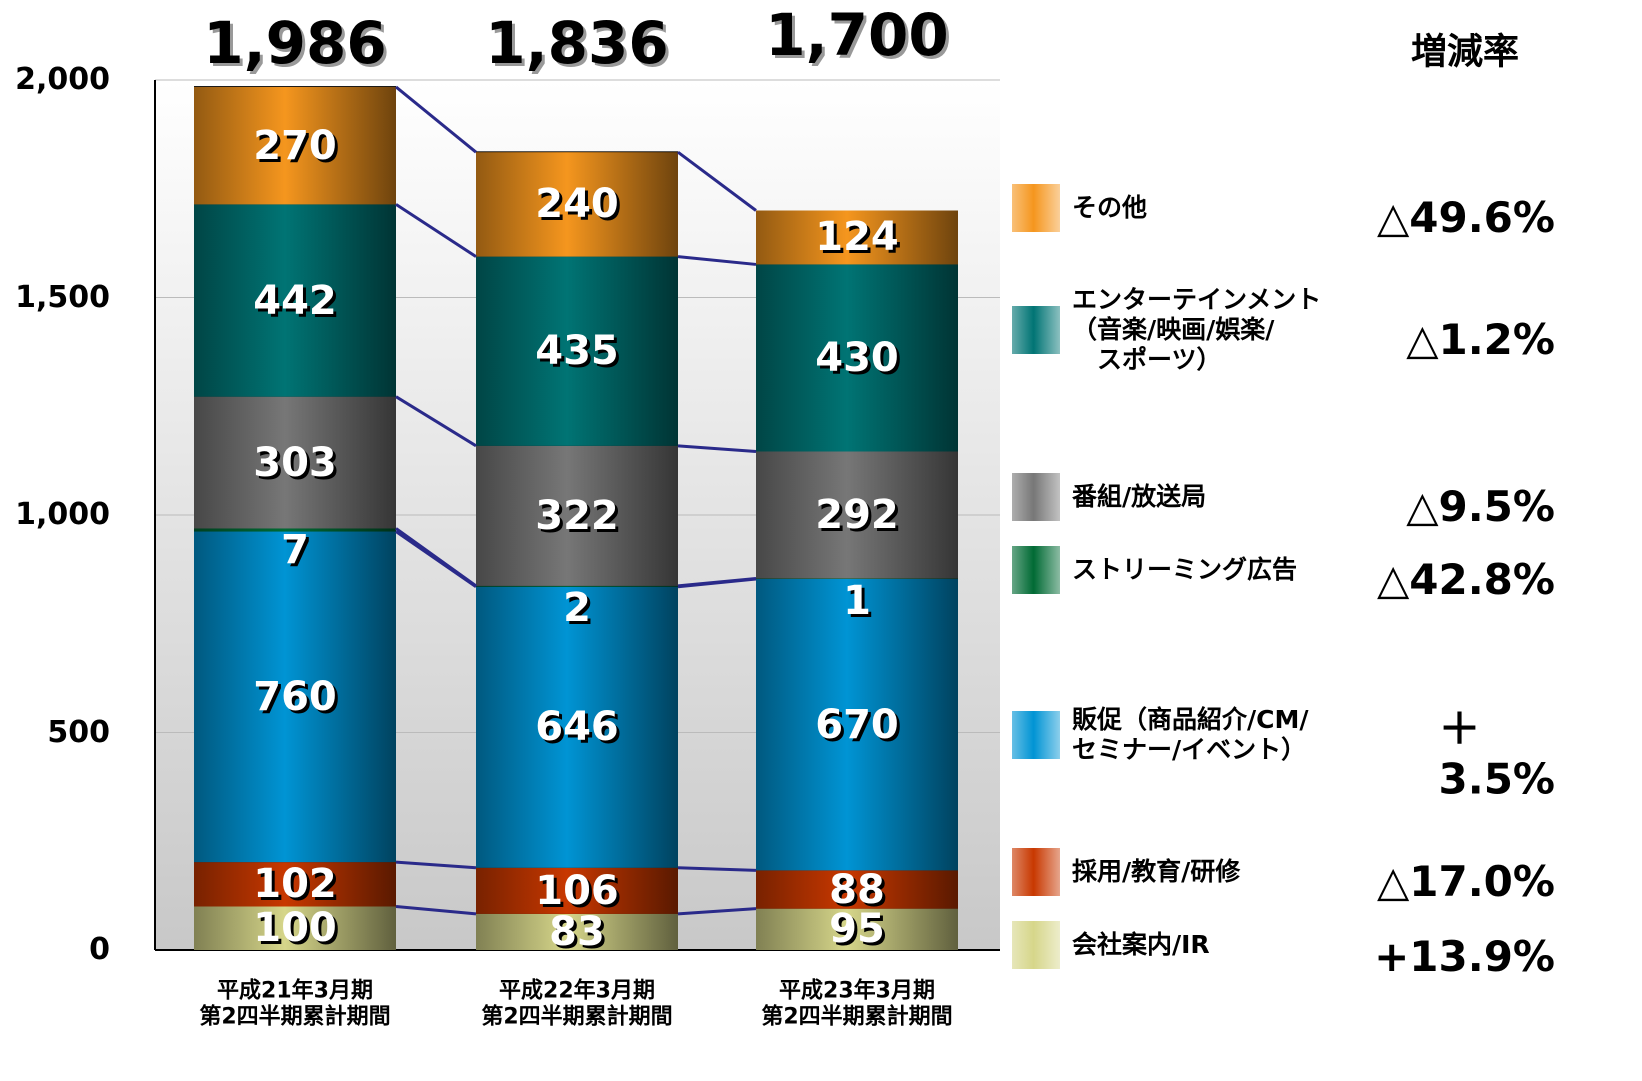  Describe the element at coordinates (62, 79) in the screenshot. I see `y-tick-label: 2,000` at that location.